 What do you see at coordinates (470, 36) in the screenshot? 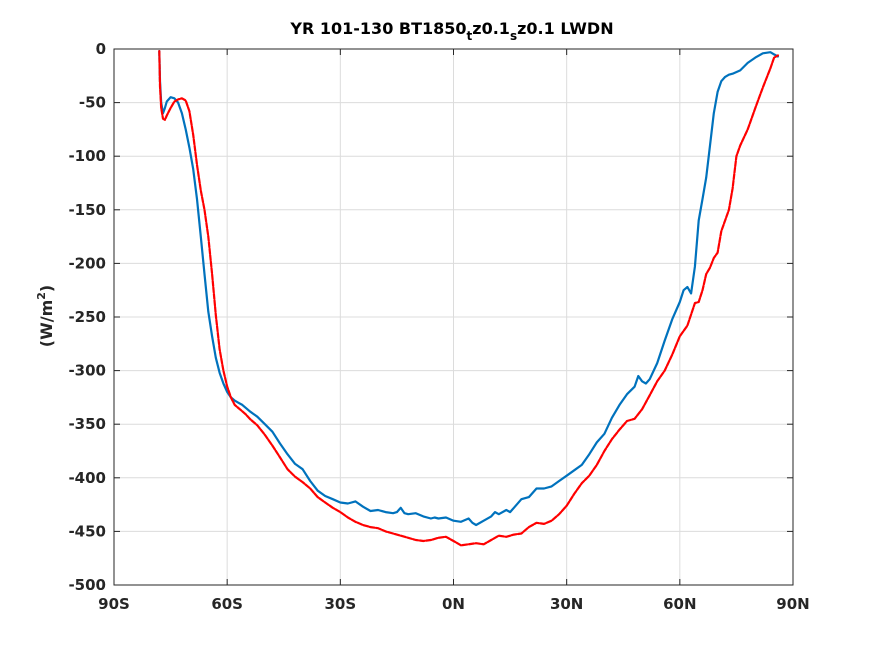
I see `chart-title-subscript: t` at bounding box center [470, 36].